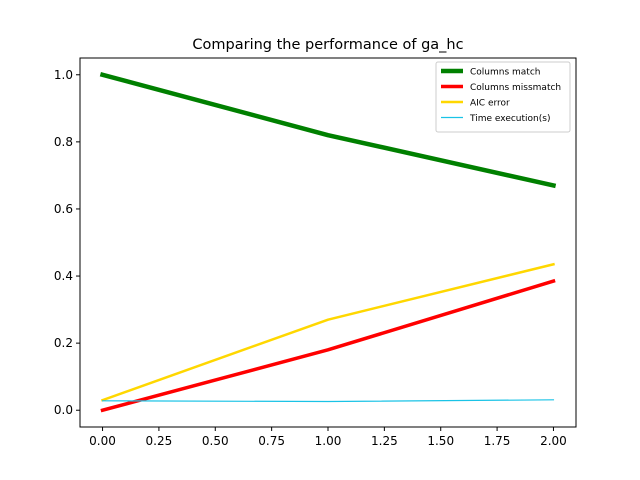 Image resolution: width=640 pixels, height=480 pixels. Describe the element at coordinates (505, 73) in the screenshot. I see `legend-label-1: Columns match` at that location.